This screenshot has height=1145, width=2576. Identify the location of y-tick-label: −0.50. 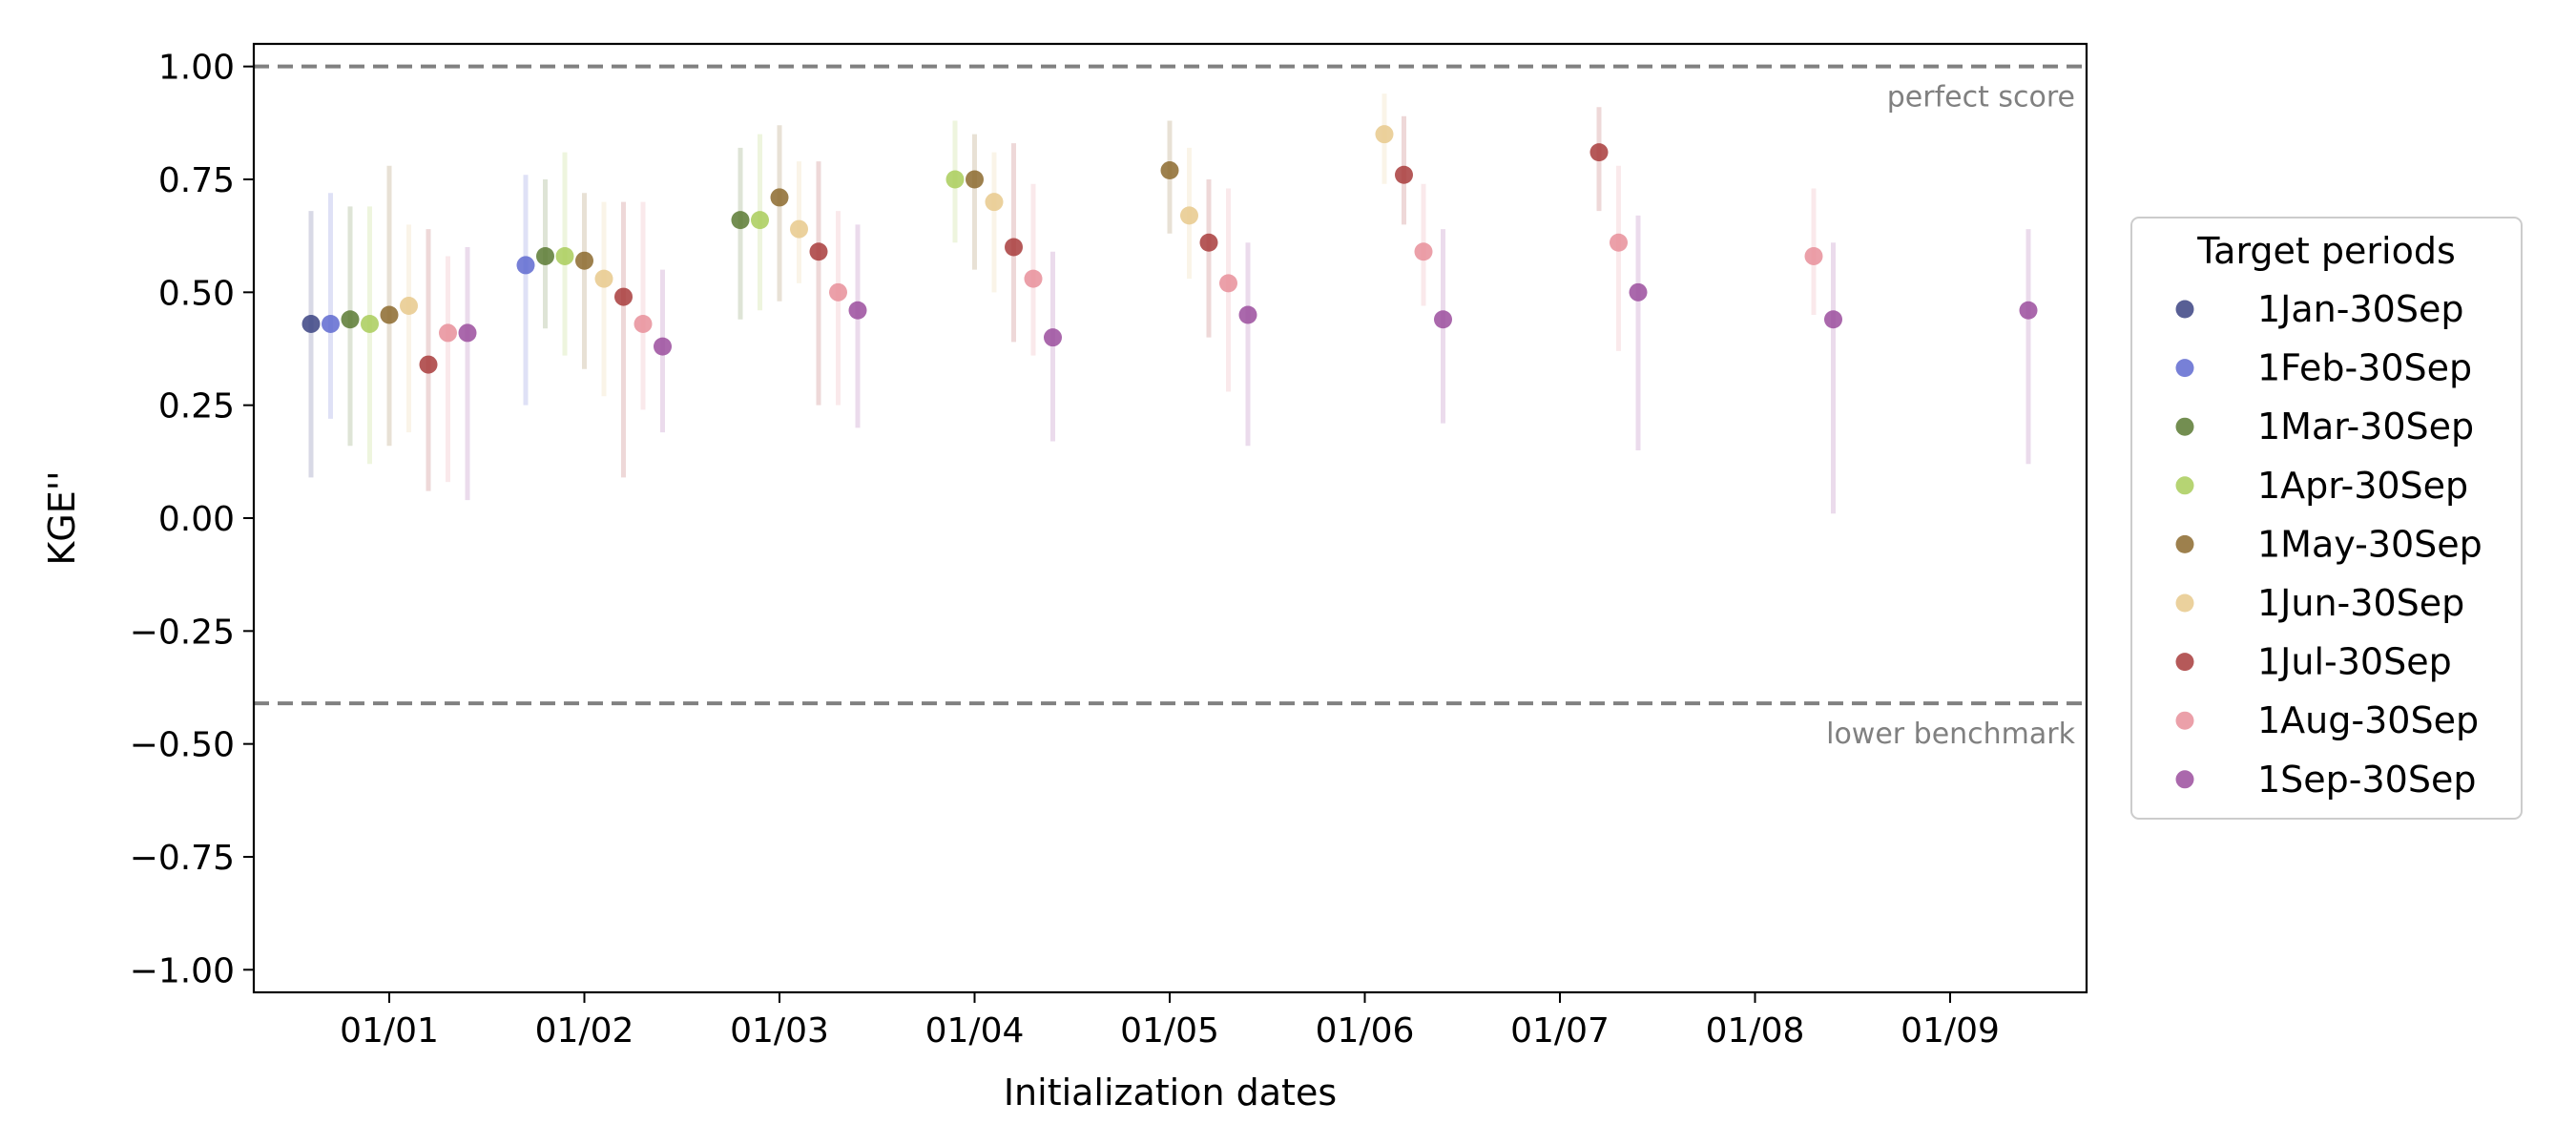
(182, 745).